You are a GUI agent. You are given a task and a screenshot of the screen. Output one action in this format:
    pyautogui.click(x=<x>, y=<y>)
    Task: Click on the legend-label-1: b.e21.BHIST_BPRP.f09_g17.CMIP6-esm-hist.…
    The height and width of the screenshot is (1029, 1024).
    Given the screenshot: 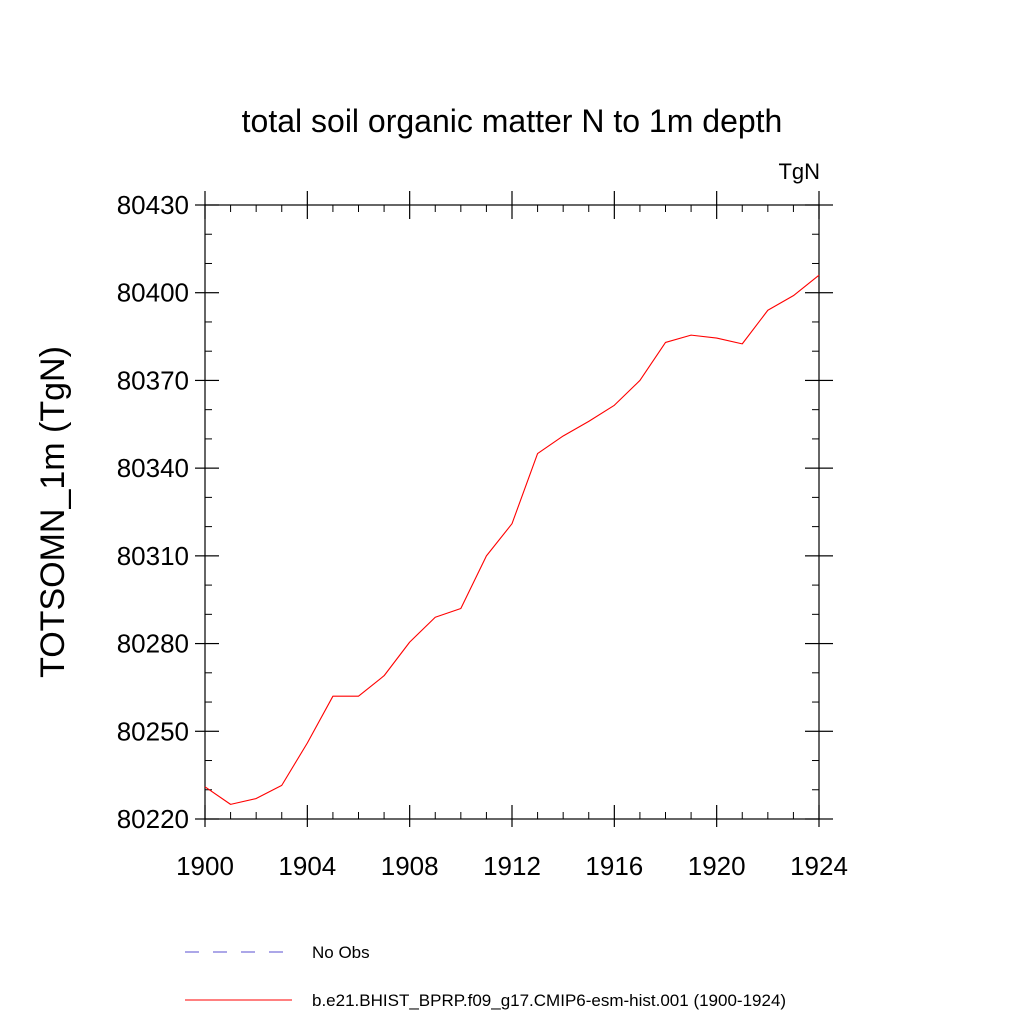 What is the action you would take?
    pyautogui.click(x=549, y=1000)
    